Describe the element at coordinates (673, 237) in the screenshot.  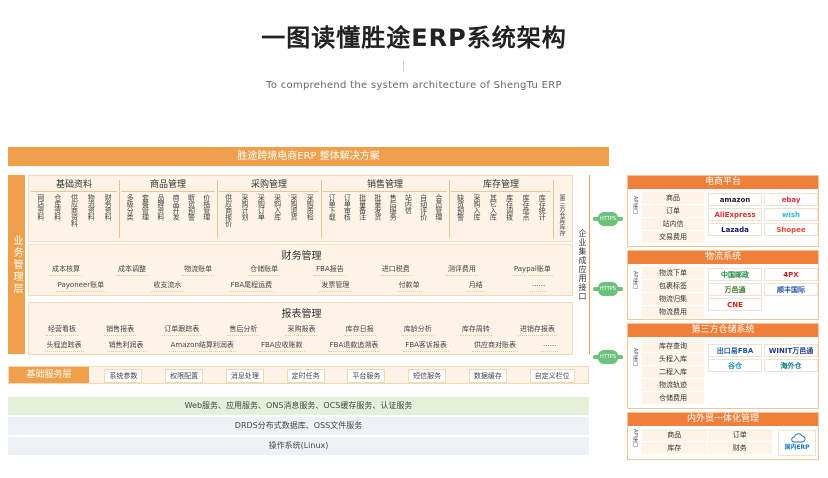
I see `ecommerce-item: 交易费用` at that location.